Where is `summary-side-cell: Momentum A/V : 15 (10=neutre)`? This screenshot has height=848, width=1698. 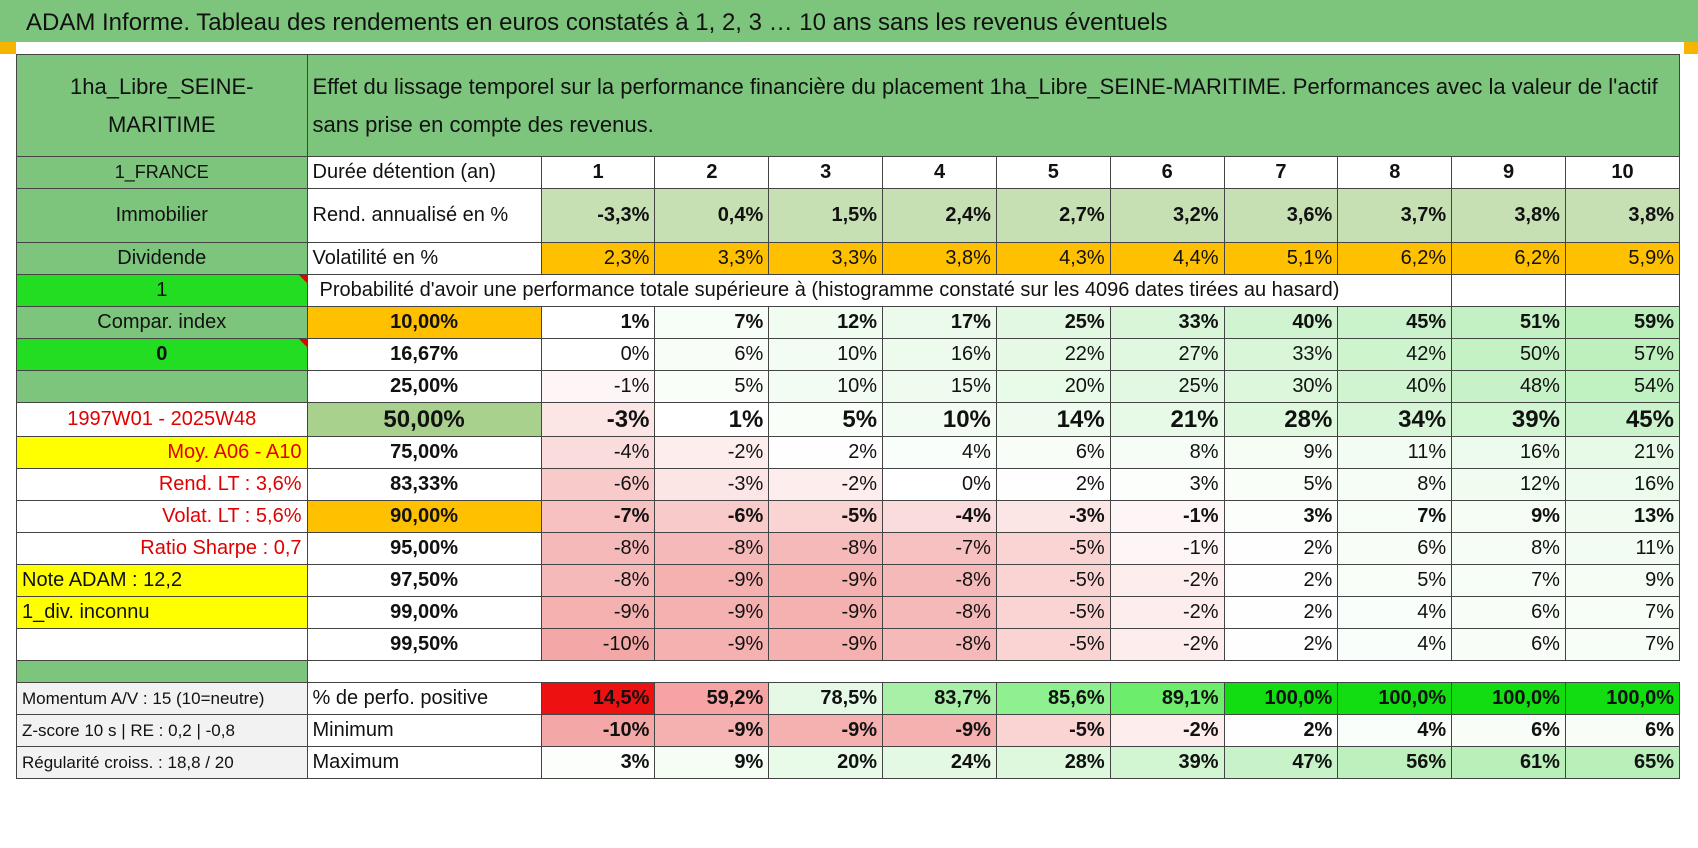
summary-side-cell: Momentum A/V : 15 (10=neutre) is located at coordinates (162, 698).